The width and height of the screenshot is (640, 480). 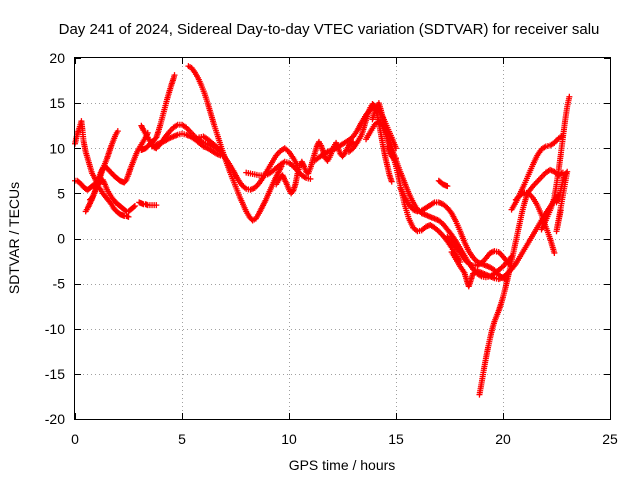 I want to click on series-sat-track-i, so click(x=235, y=143).